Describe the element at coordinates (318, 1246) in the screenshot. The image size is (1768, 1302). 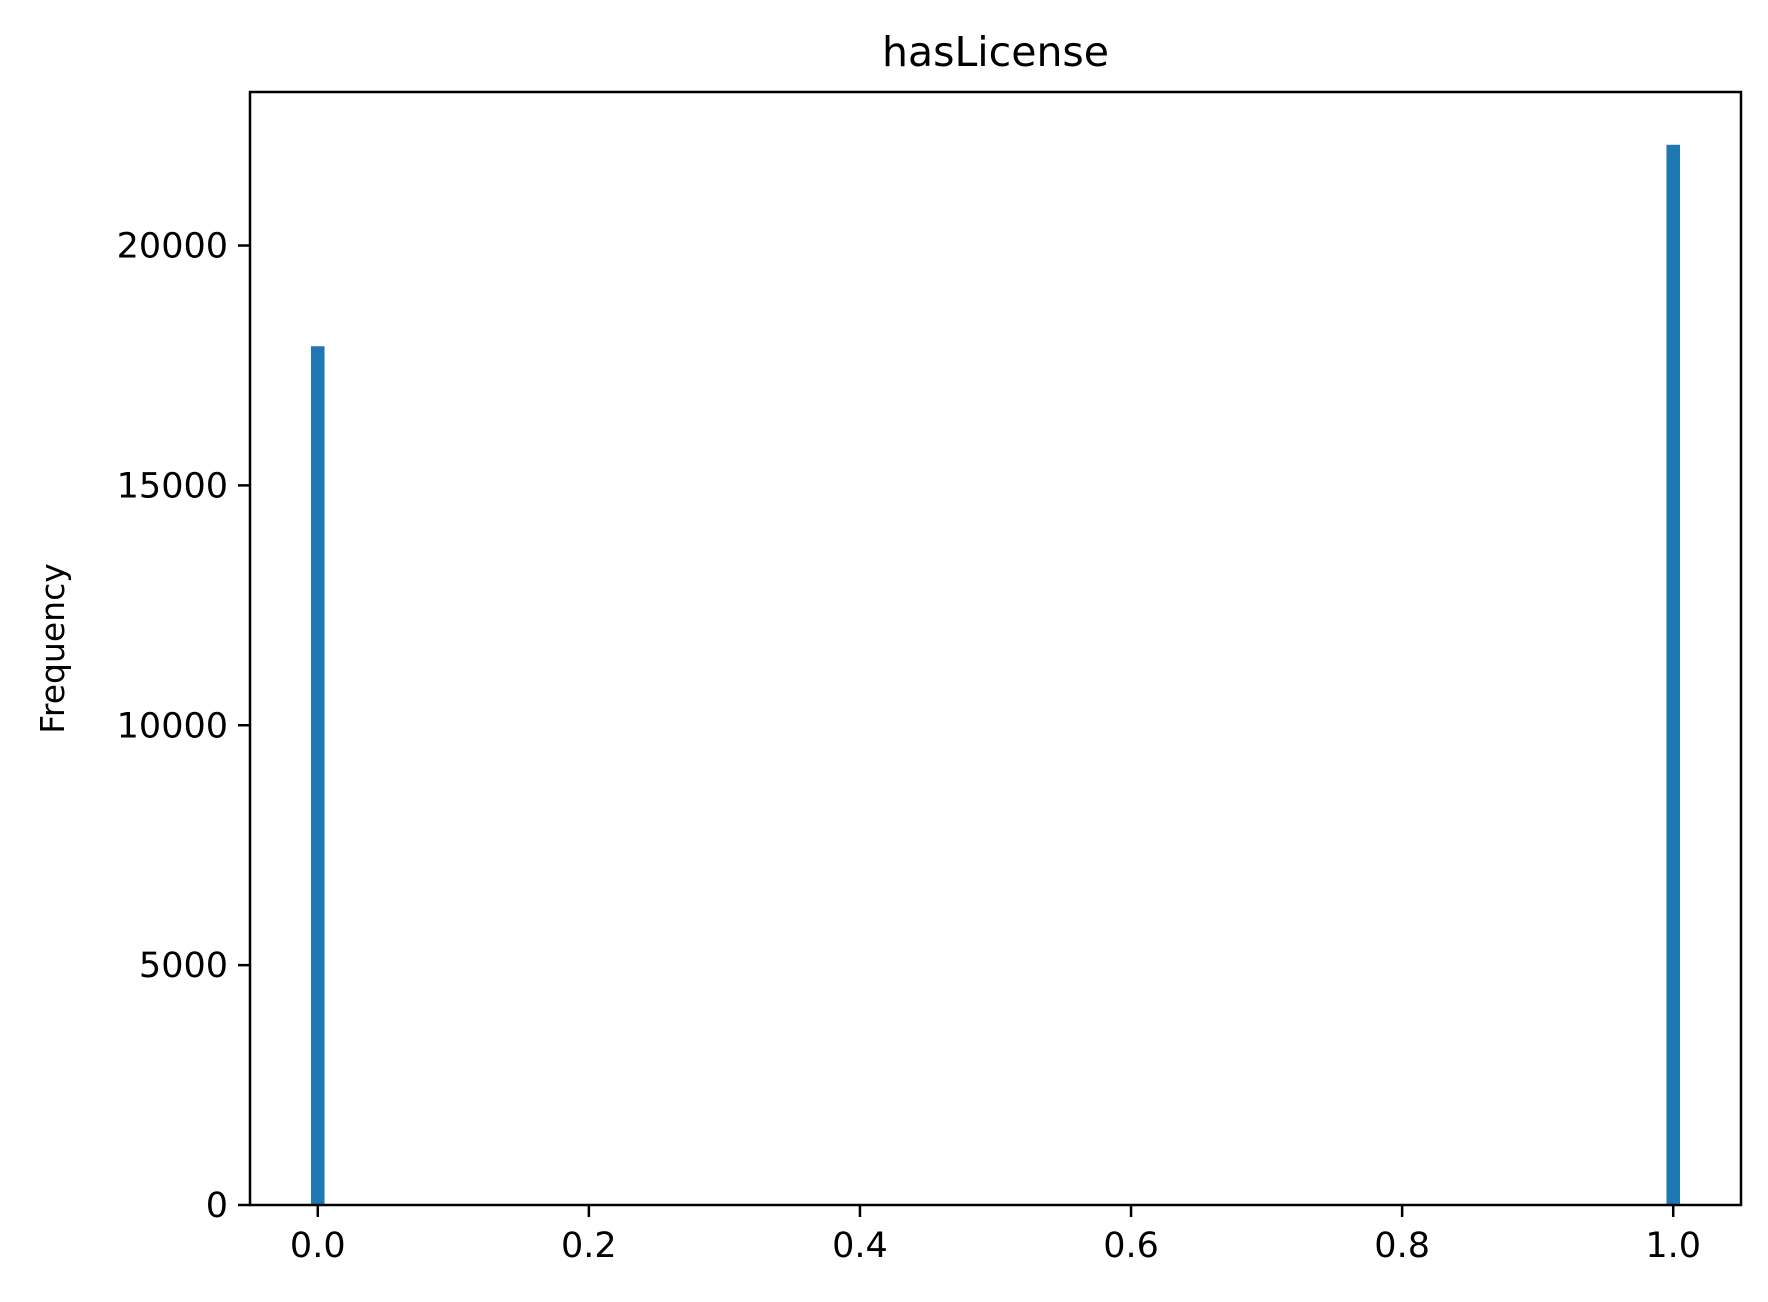
I see `x-tick-label: 0.0` at that location.